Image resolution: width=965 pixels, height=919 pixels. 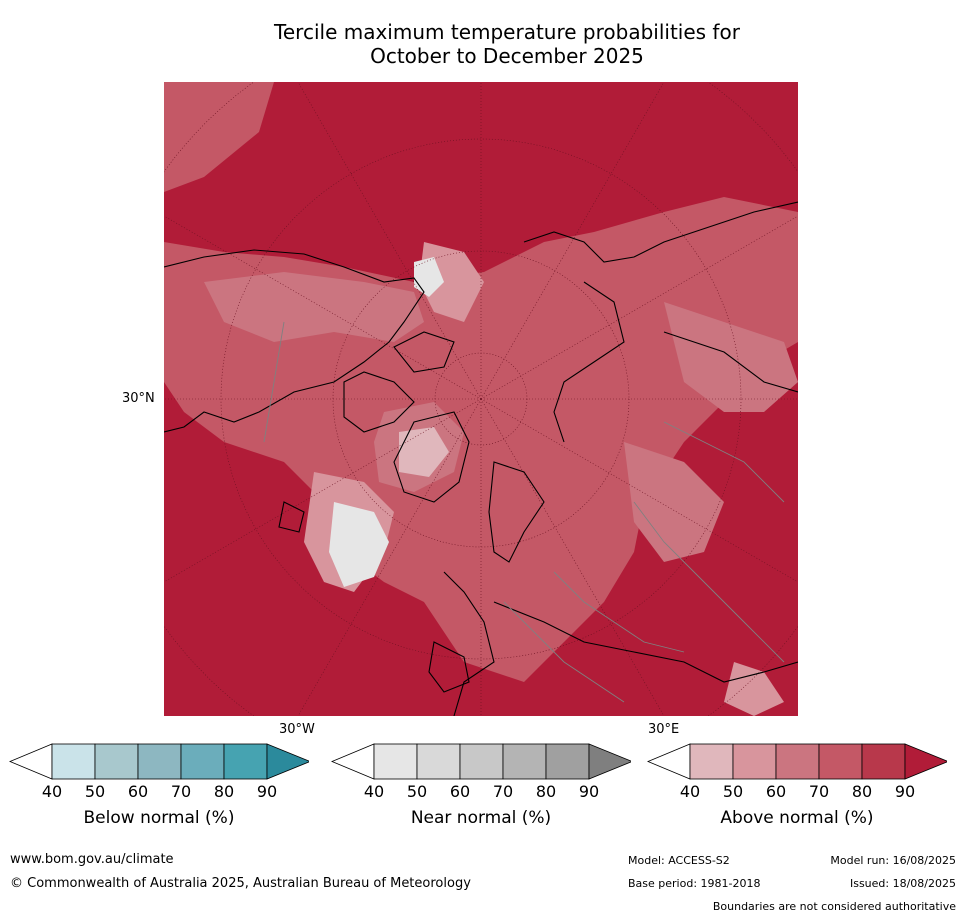 What do you see at coordinates (159, 818) in the screenshot?
I see `colorbar-below-title: Below normal (%)` at bounding box center [159, 818].